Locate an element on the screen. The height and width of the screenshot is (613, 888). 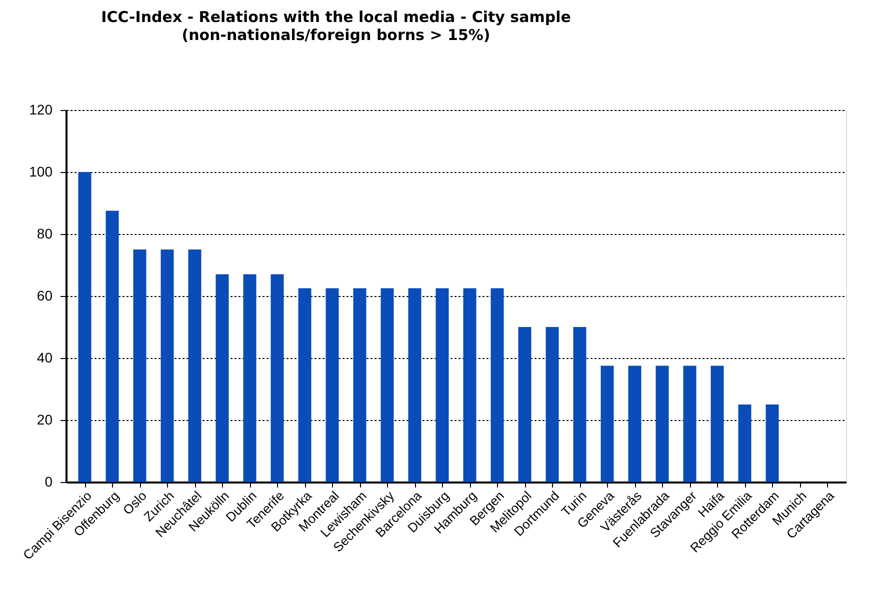
chart-subtitle: (non-nationals/foreign borns > 15%) is located at coordinates (336, 35).